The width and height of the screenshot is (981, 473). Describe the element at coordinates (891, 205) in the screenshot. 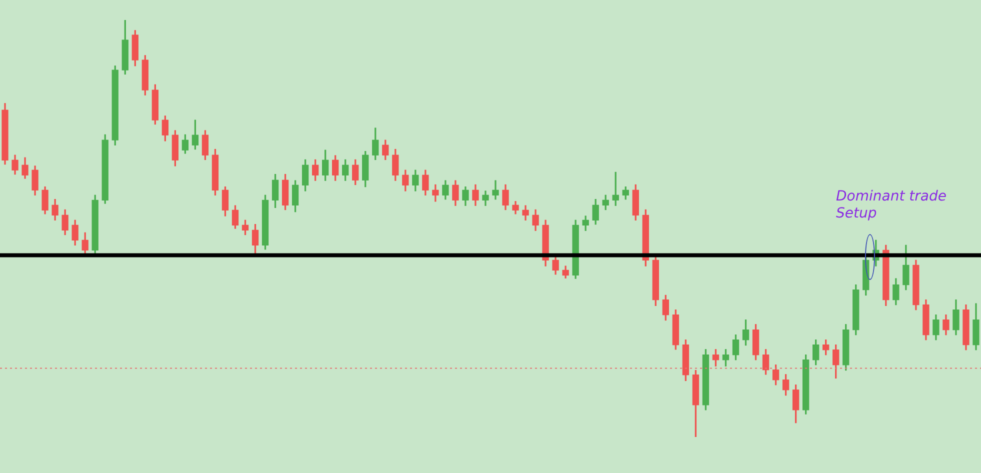

I see `annotation: Dominant trade Setup` at that location.